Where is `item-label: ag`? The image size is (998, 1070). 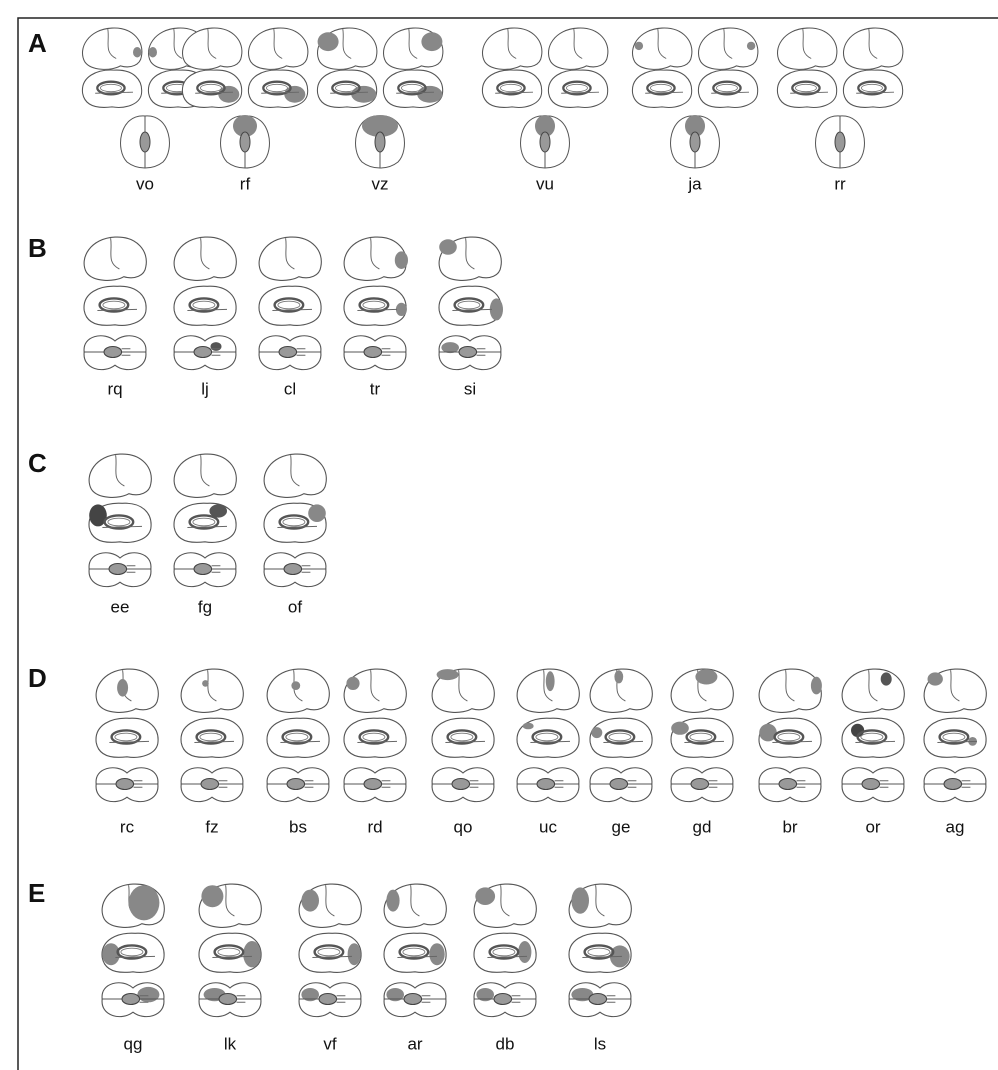 item-label: ag is located at coordinates (955, 826).